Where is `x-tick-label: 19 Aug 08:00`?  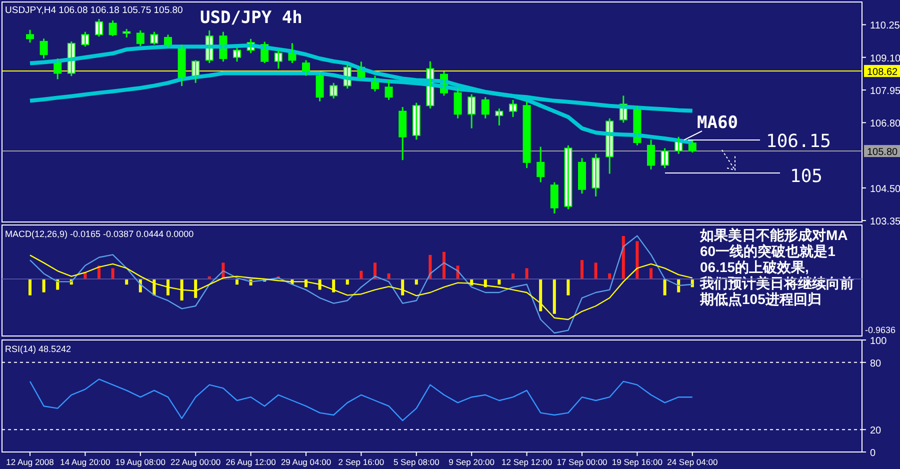 x-tick-label: 19 Aug 08:00 is located at coordinates (140, 462).